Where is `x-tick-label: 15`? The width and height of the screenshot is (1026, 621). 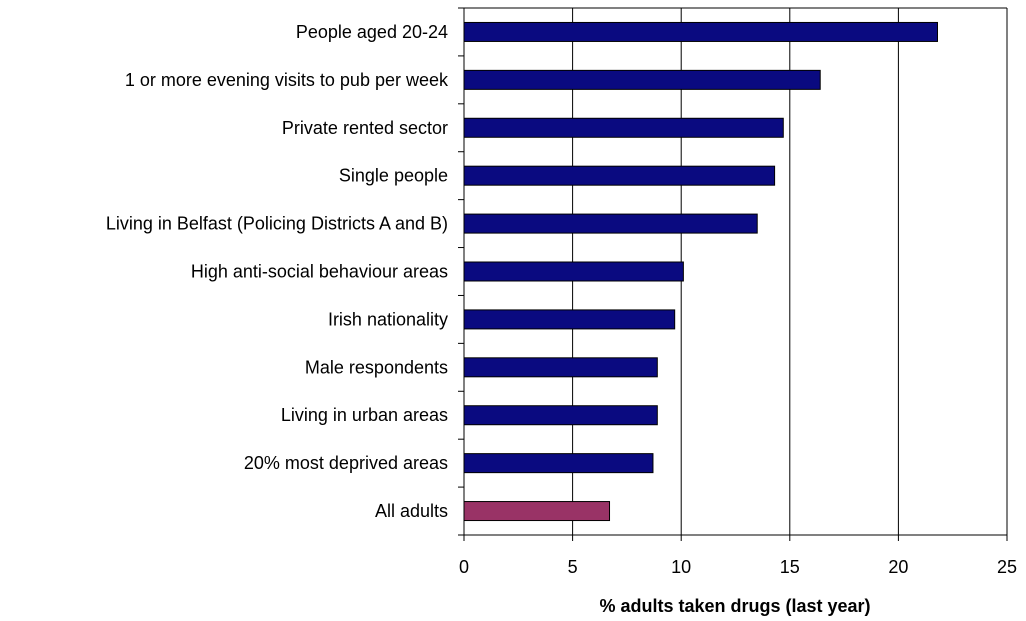
x-tick-label: 15 is located at coordinates (790, 567).